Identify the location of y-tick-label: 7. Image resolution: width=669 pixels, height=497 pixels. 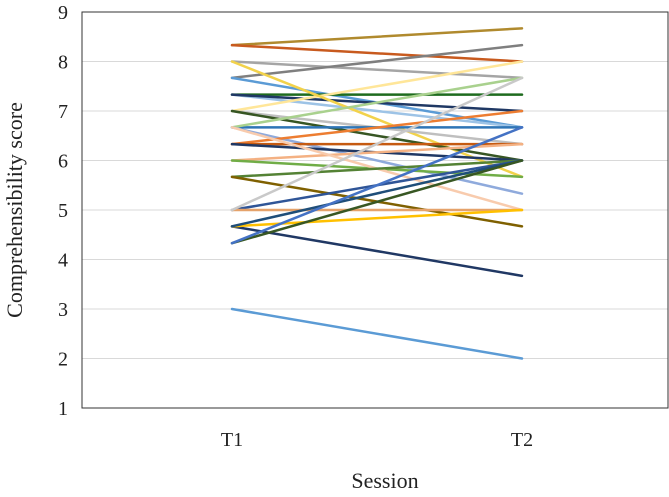
(63, 112).